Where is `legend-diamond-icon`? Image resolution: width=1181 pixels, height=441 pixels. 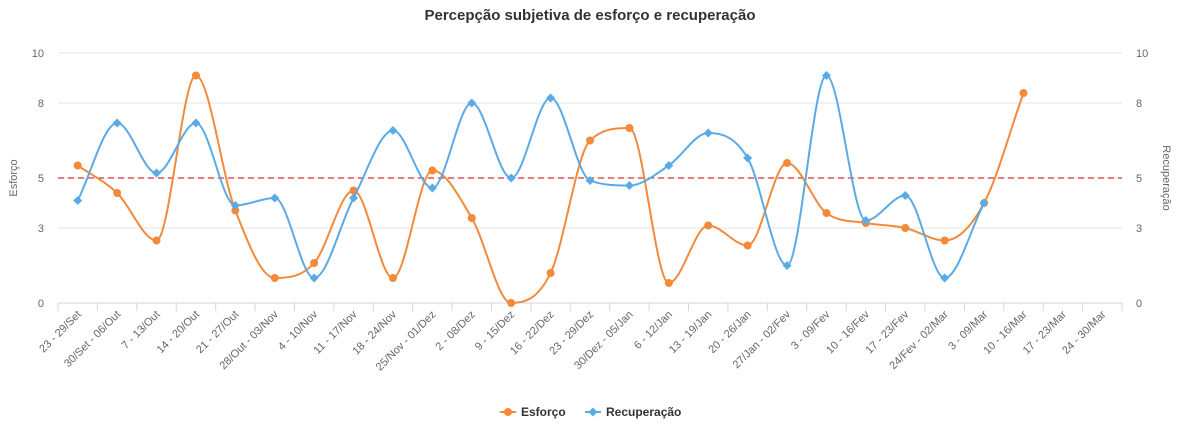
legend-diamond-icon is located at coordinates (593, 412).